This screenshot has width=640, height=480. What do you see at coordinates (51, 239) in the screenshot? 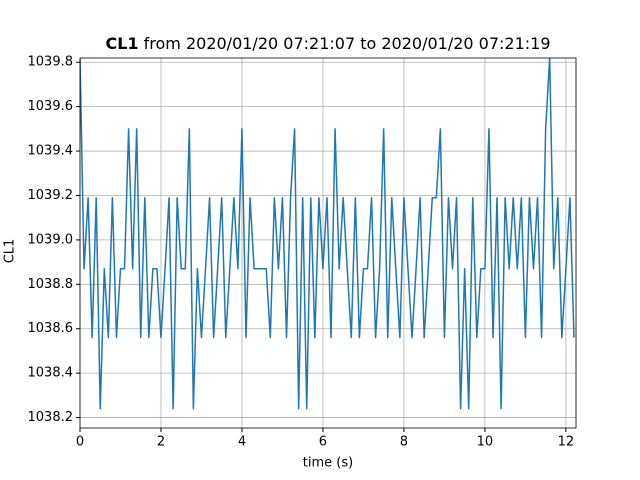
I see `y-tick-label: 1039.0` at bounding box center [51, 239].